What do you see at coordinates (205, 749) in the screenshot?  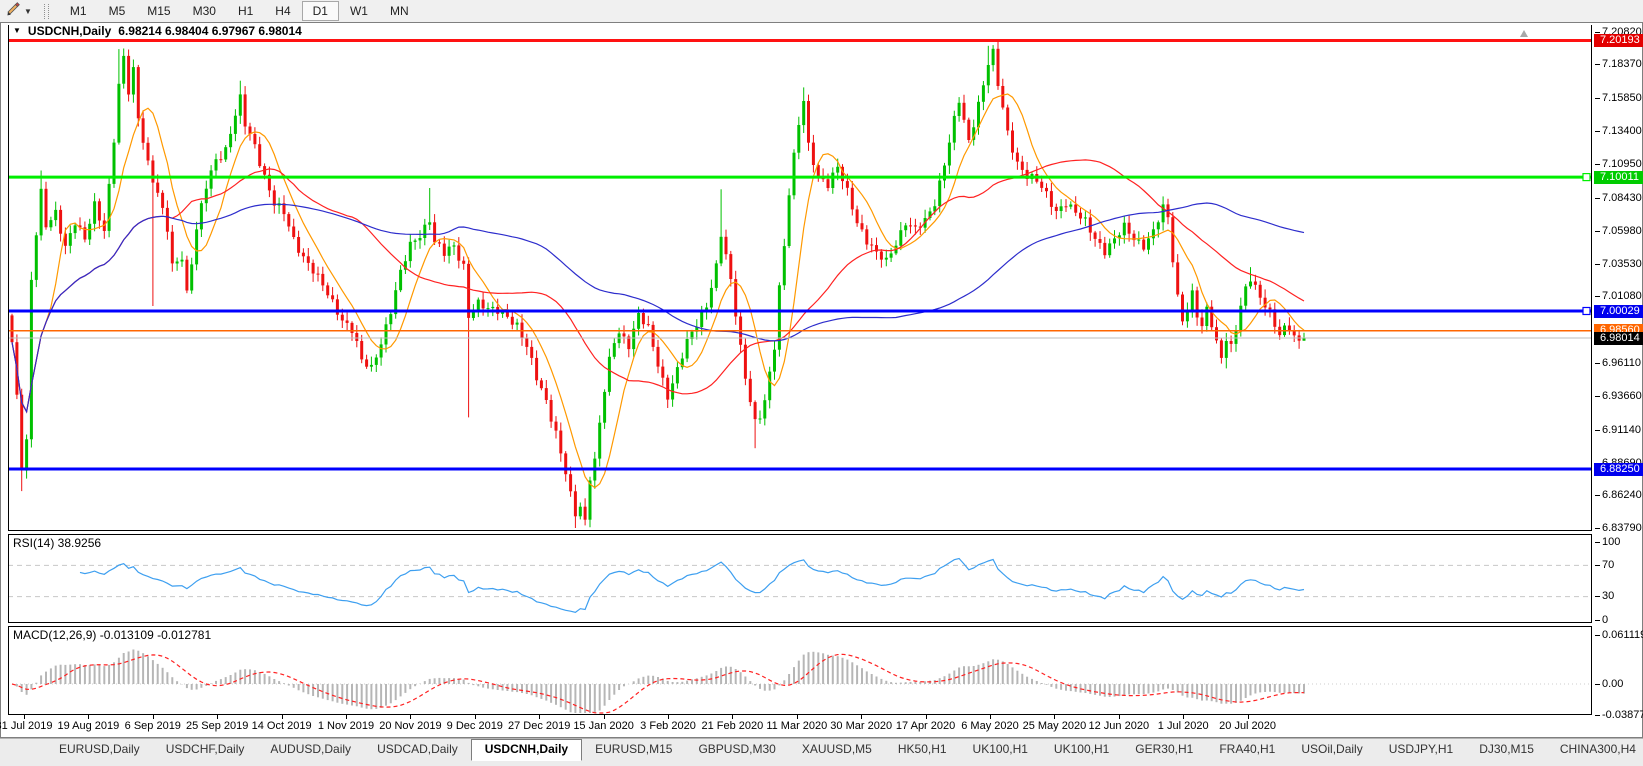 I see `chart-tab-usdchf-daily: USDCHF,Daily` at bounding box center [205, 749].